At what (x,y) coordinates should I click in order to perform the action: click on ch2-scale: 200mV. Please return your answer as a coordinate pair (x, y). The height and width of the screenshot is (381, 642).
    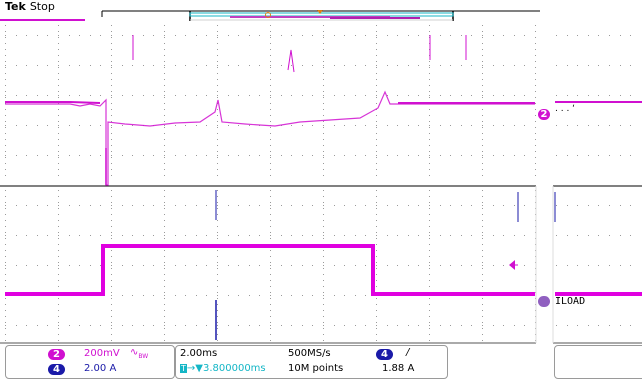
    Looking at the image, I should click on (102, 353).